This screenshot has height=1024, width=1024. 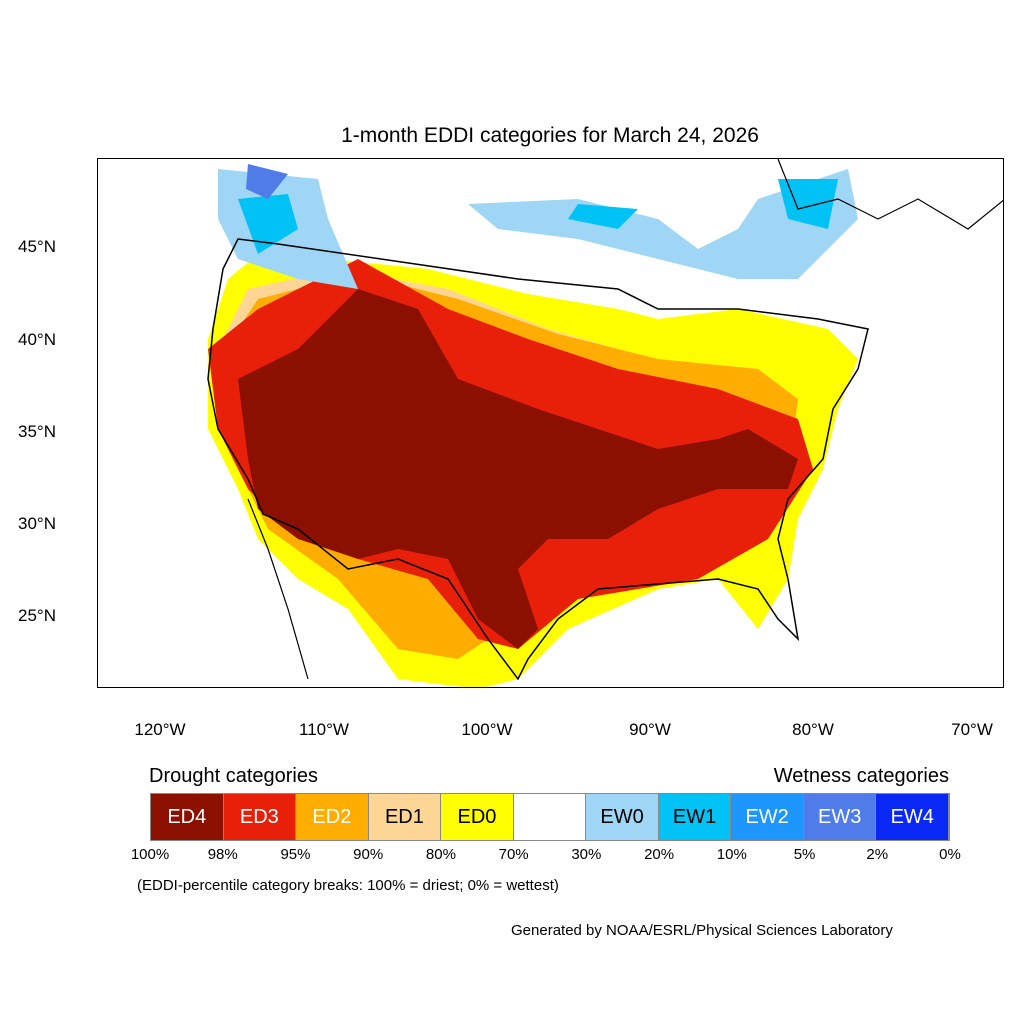 What do you see at coordinates (37, 246) in the screenshot?
I see `lat-label: 45°N` at bounding box center [37, 246].